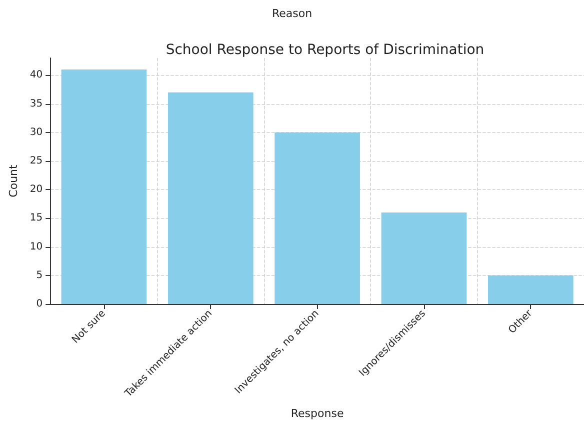 Image resolution: width=584 pixels, height=424 pixels. What do you see at coordinates (317, 413) in the screenshot?
I see `x-axis-title: Response` at bounding box center [317, 413].